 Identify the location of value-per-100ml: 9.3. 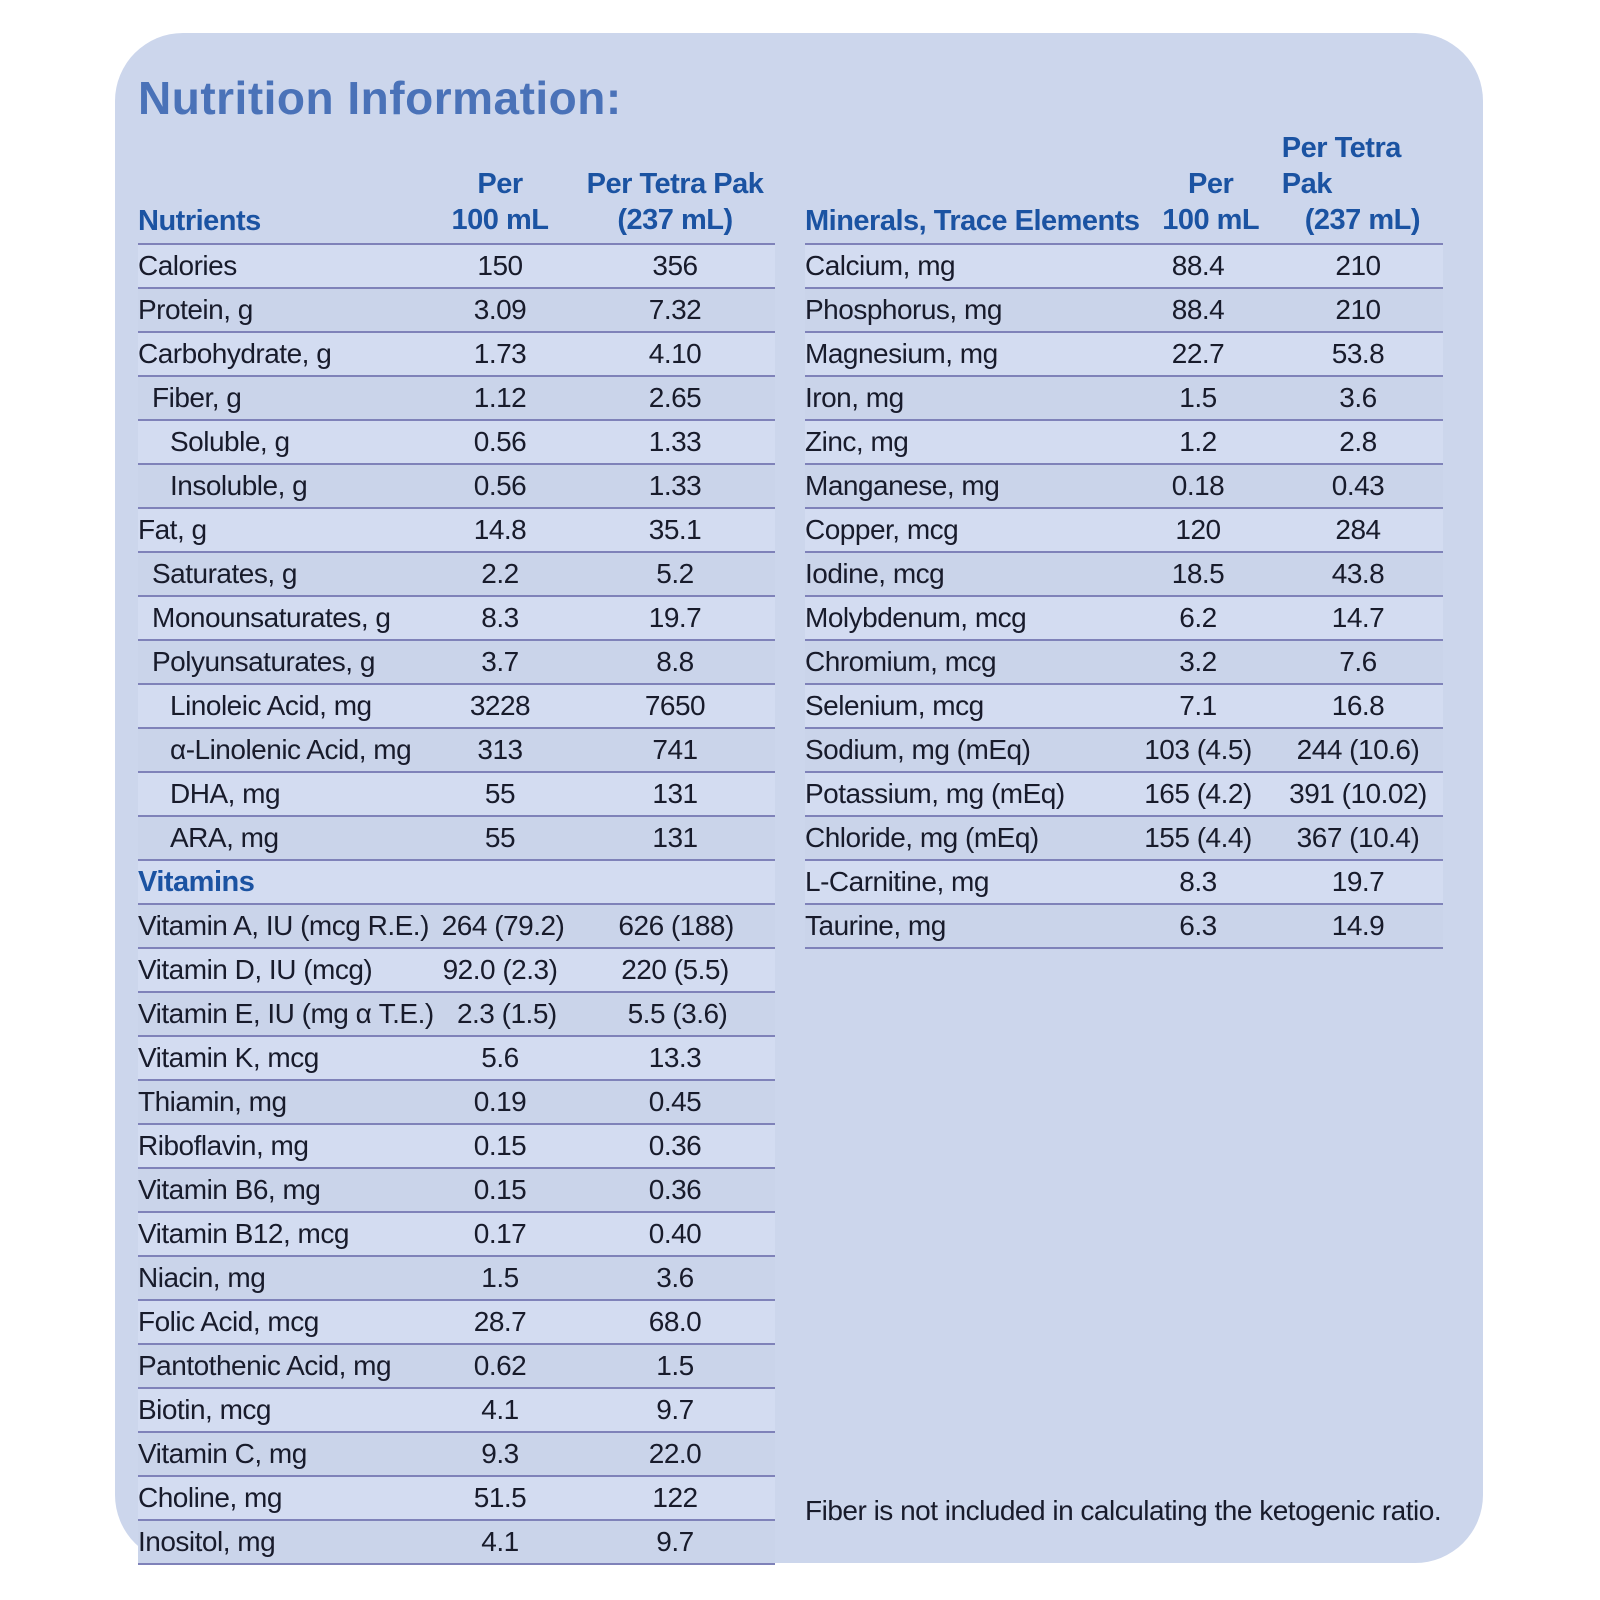
(500, 1453).